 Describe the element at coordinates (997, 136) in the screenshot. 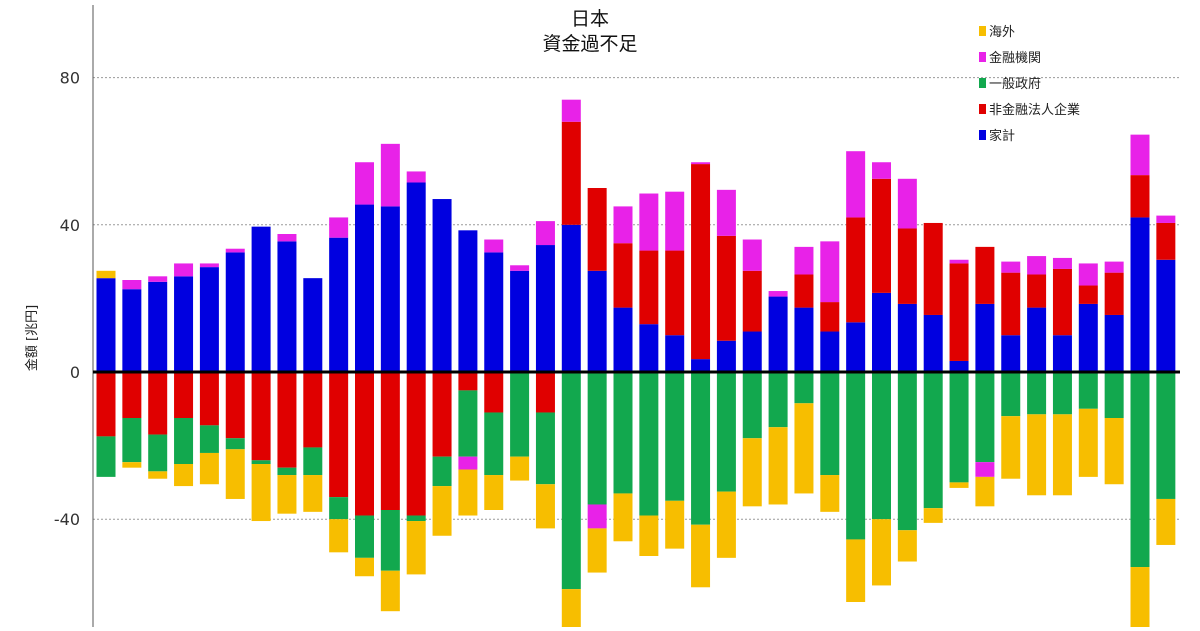

I see `legend-item: 家計` at that location.